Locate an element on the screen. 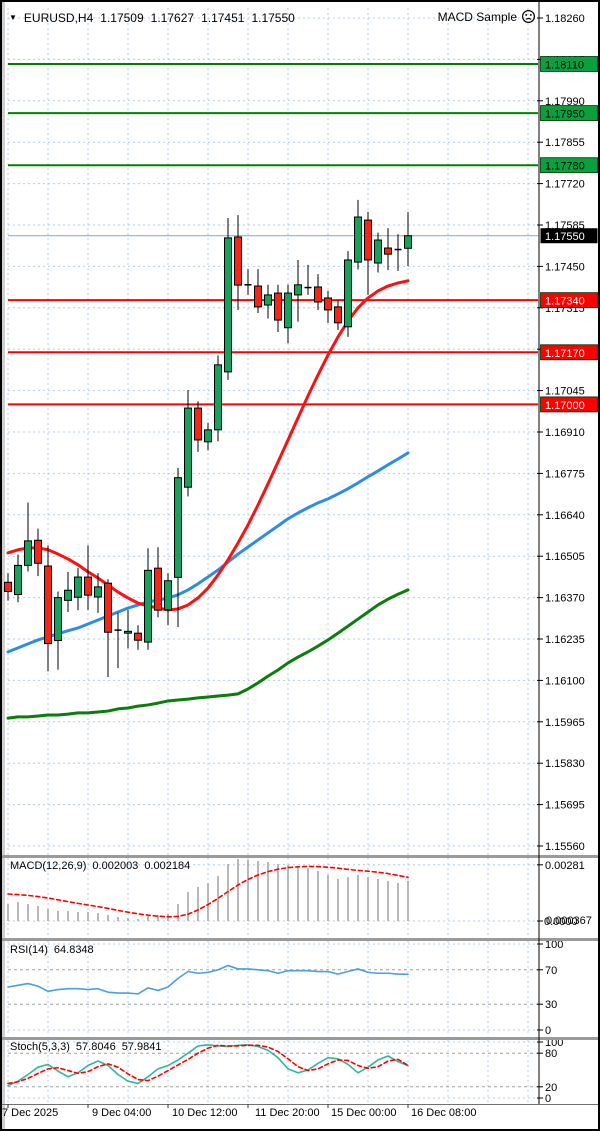 Image resolution: width=600 pixels, height=1131 pixels. macd-axis-label: 0.00281 is located at coordinates (565, 866).